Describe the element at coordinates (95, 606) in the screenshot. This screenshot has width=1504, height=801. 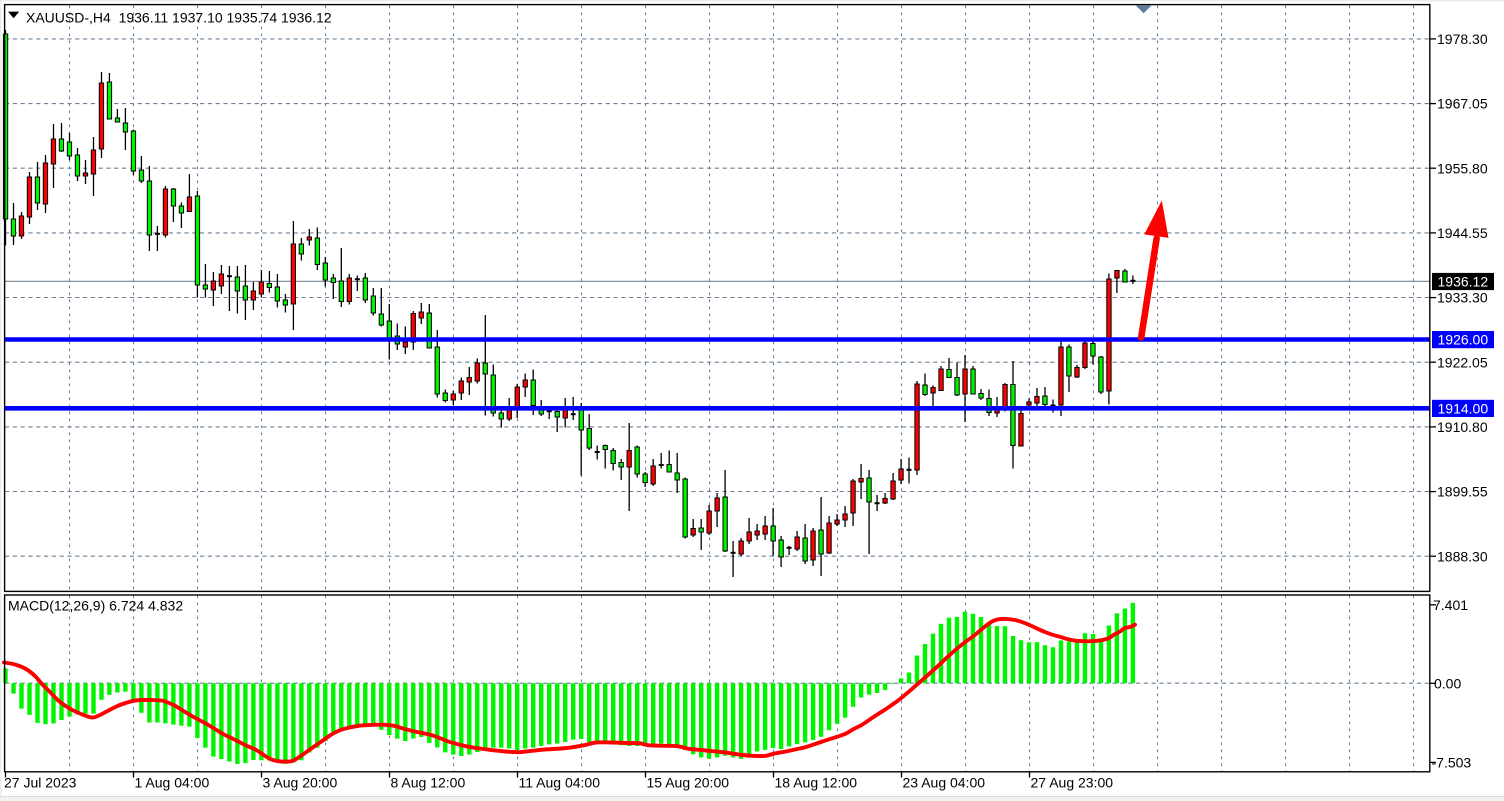
I see `svg-text: MACD(12,26,9) 6.724 4.832` at that location.